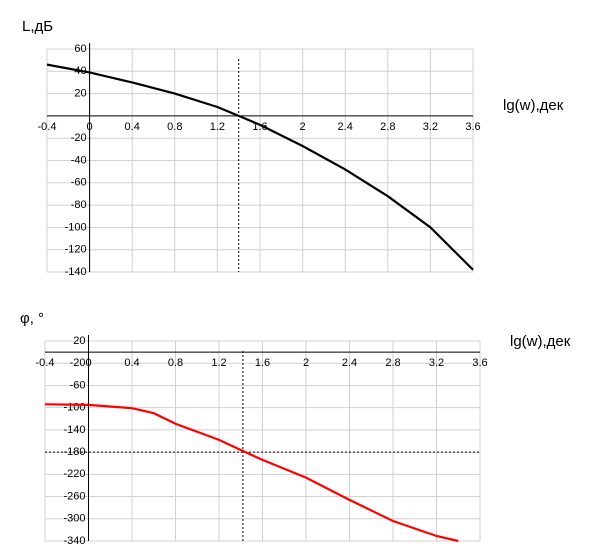  Describe the element at coordinates (32, 318) in the screenshot. I see `y-axis-label: φ, °` at that location.